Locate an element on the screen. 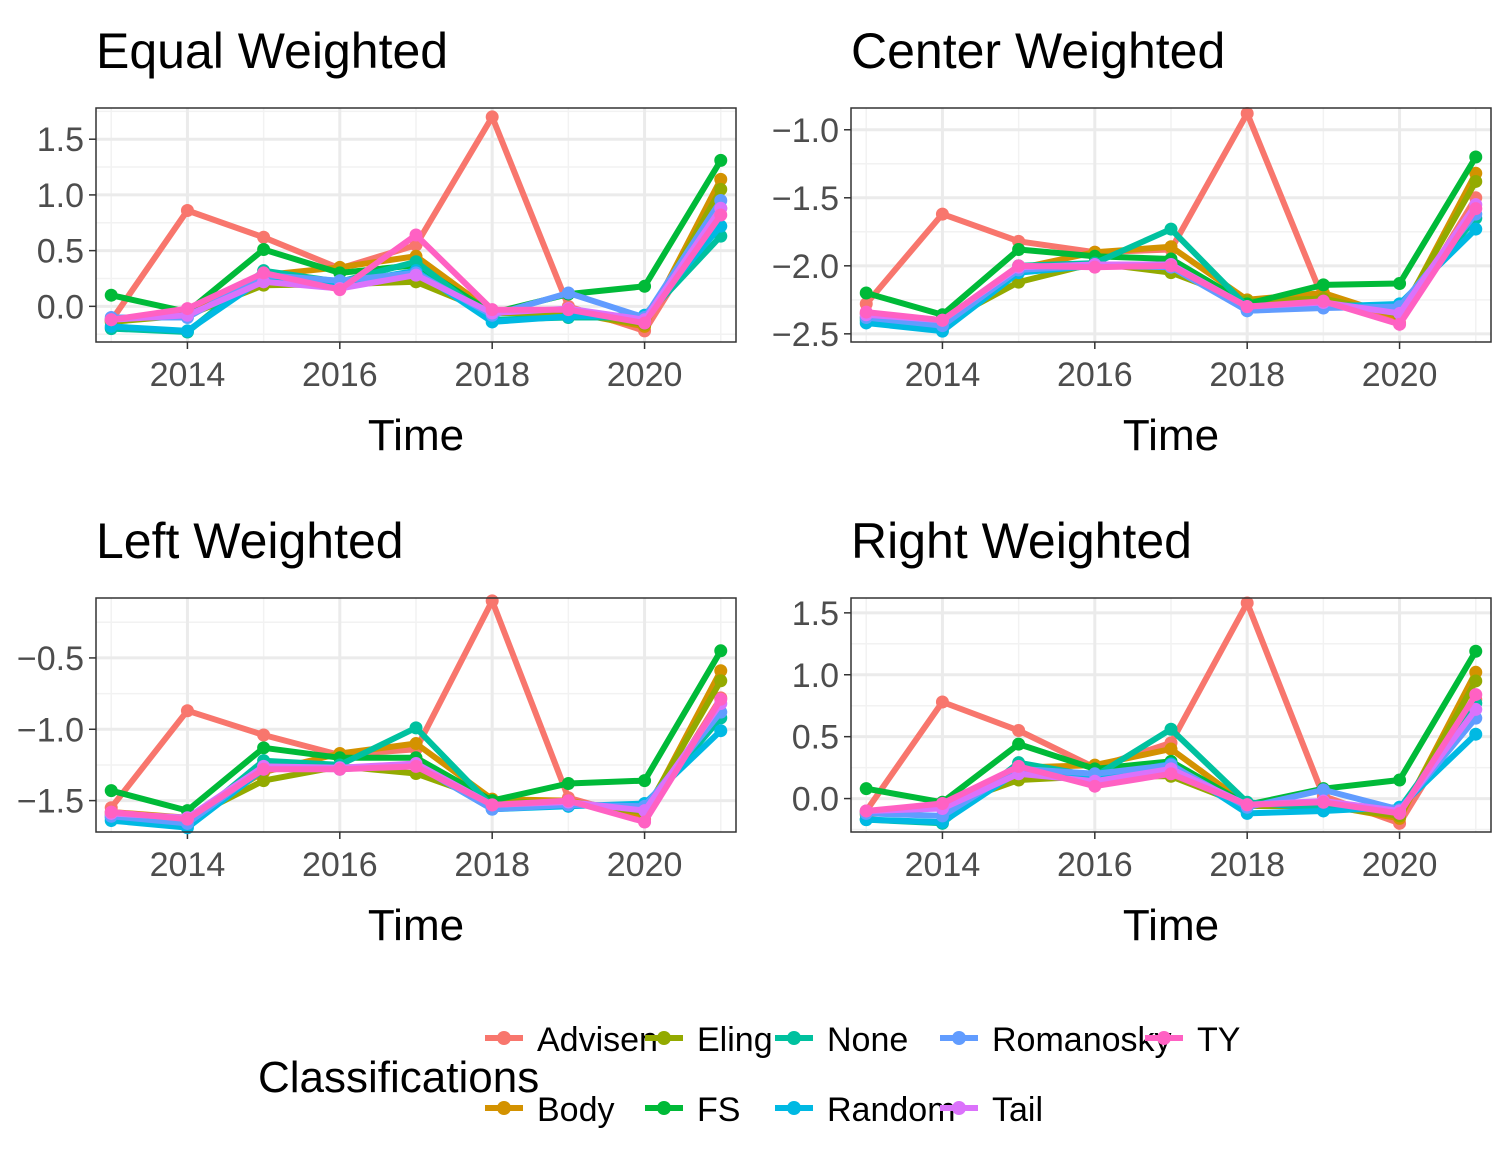 The height and width of the screenshot is (1163, 1495). y-tick-label: 1.5 is located at coordinates (60, 140).